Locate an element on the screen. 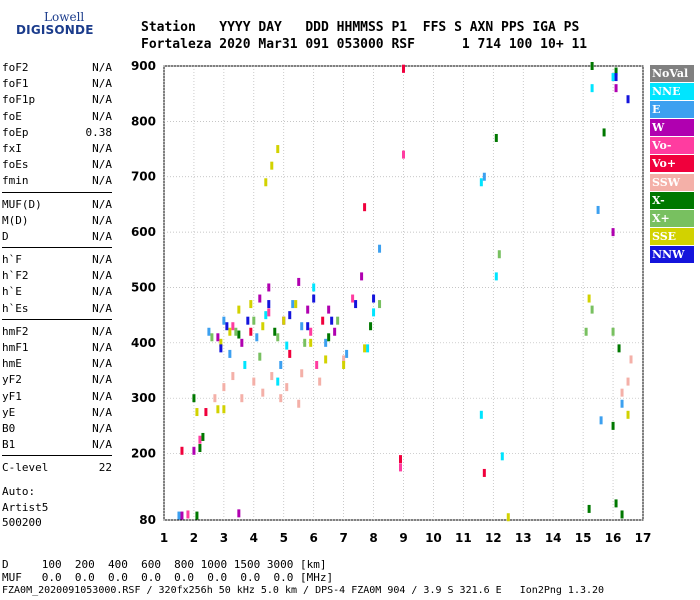 The height and width of the screenshot is (600, 700). legend-item: Vo- is located at coordinates (672, 146).